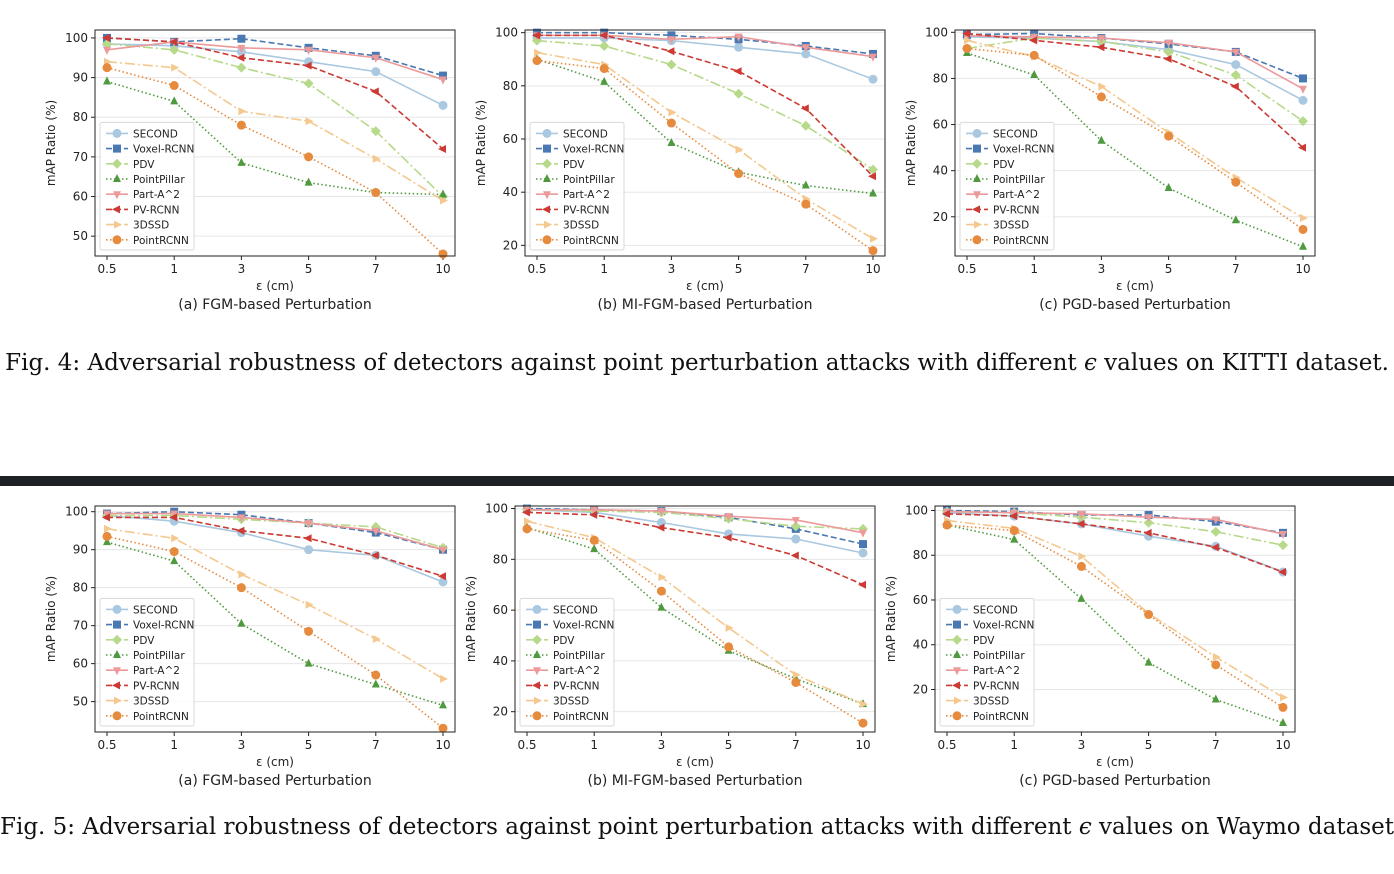  What do you see at coordinates (376, 269) in the screenshot?
I see `x-tick-label: 7` at bounding box center [376, 269].